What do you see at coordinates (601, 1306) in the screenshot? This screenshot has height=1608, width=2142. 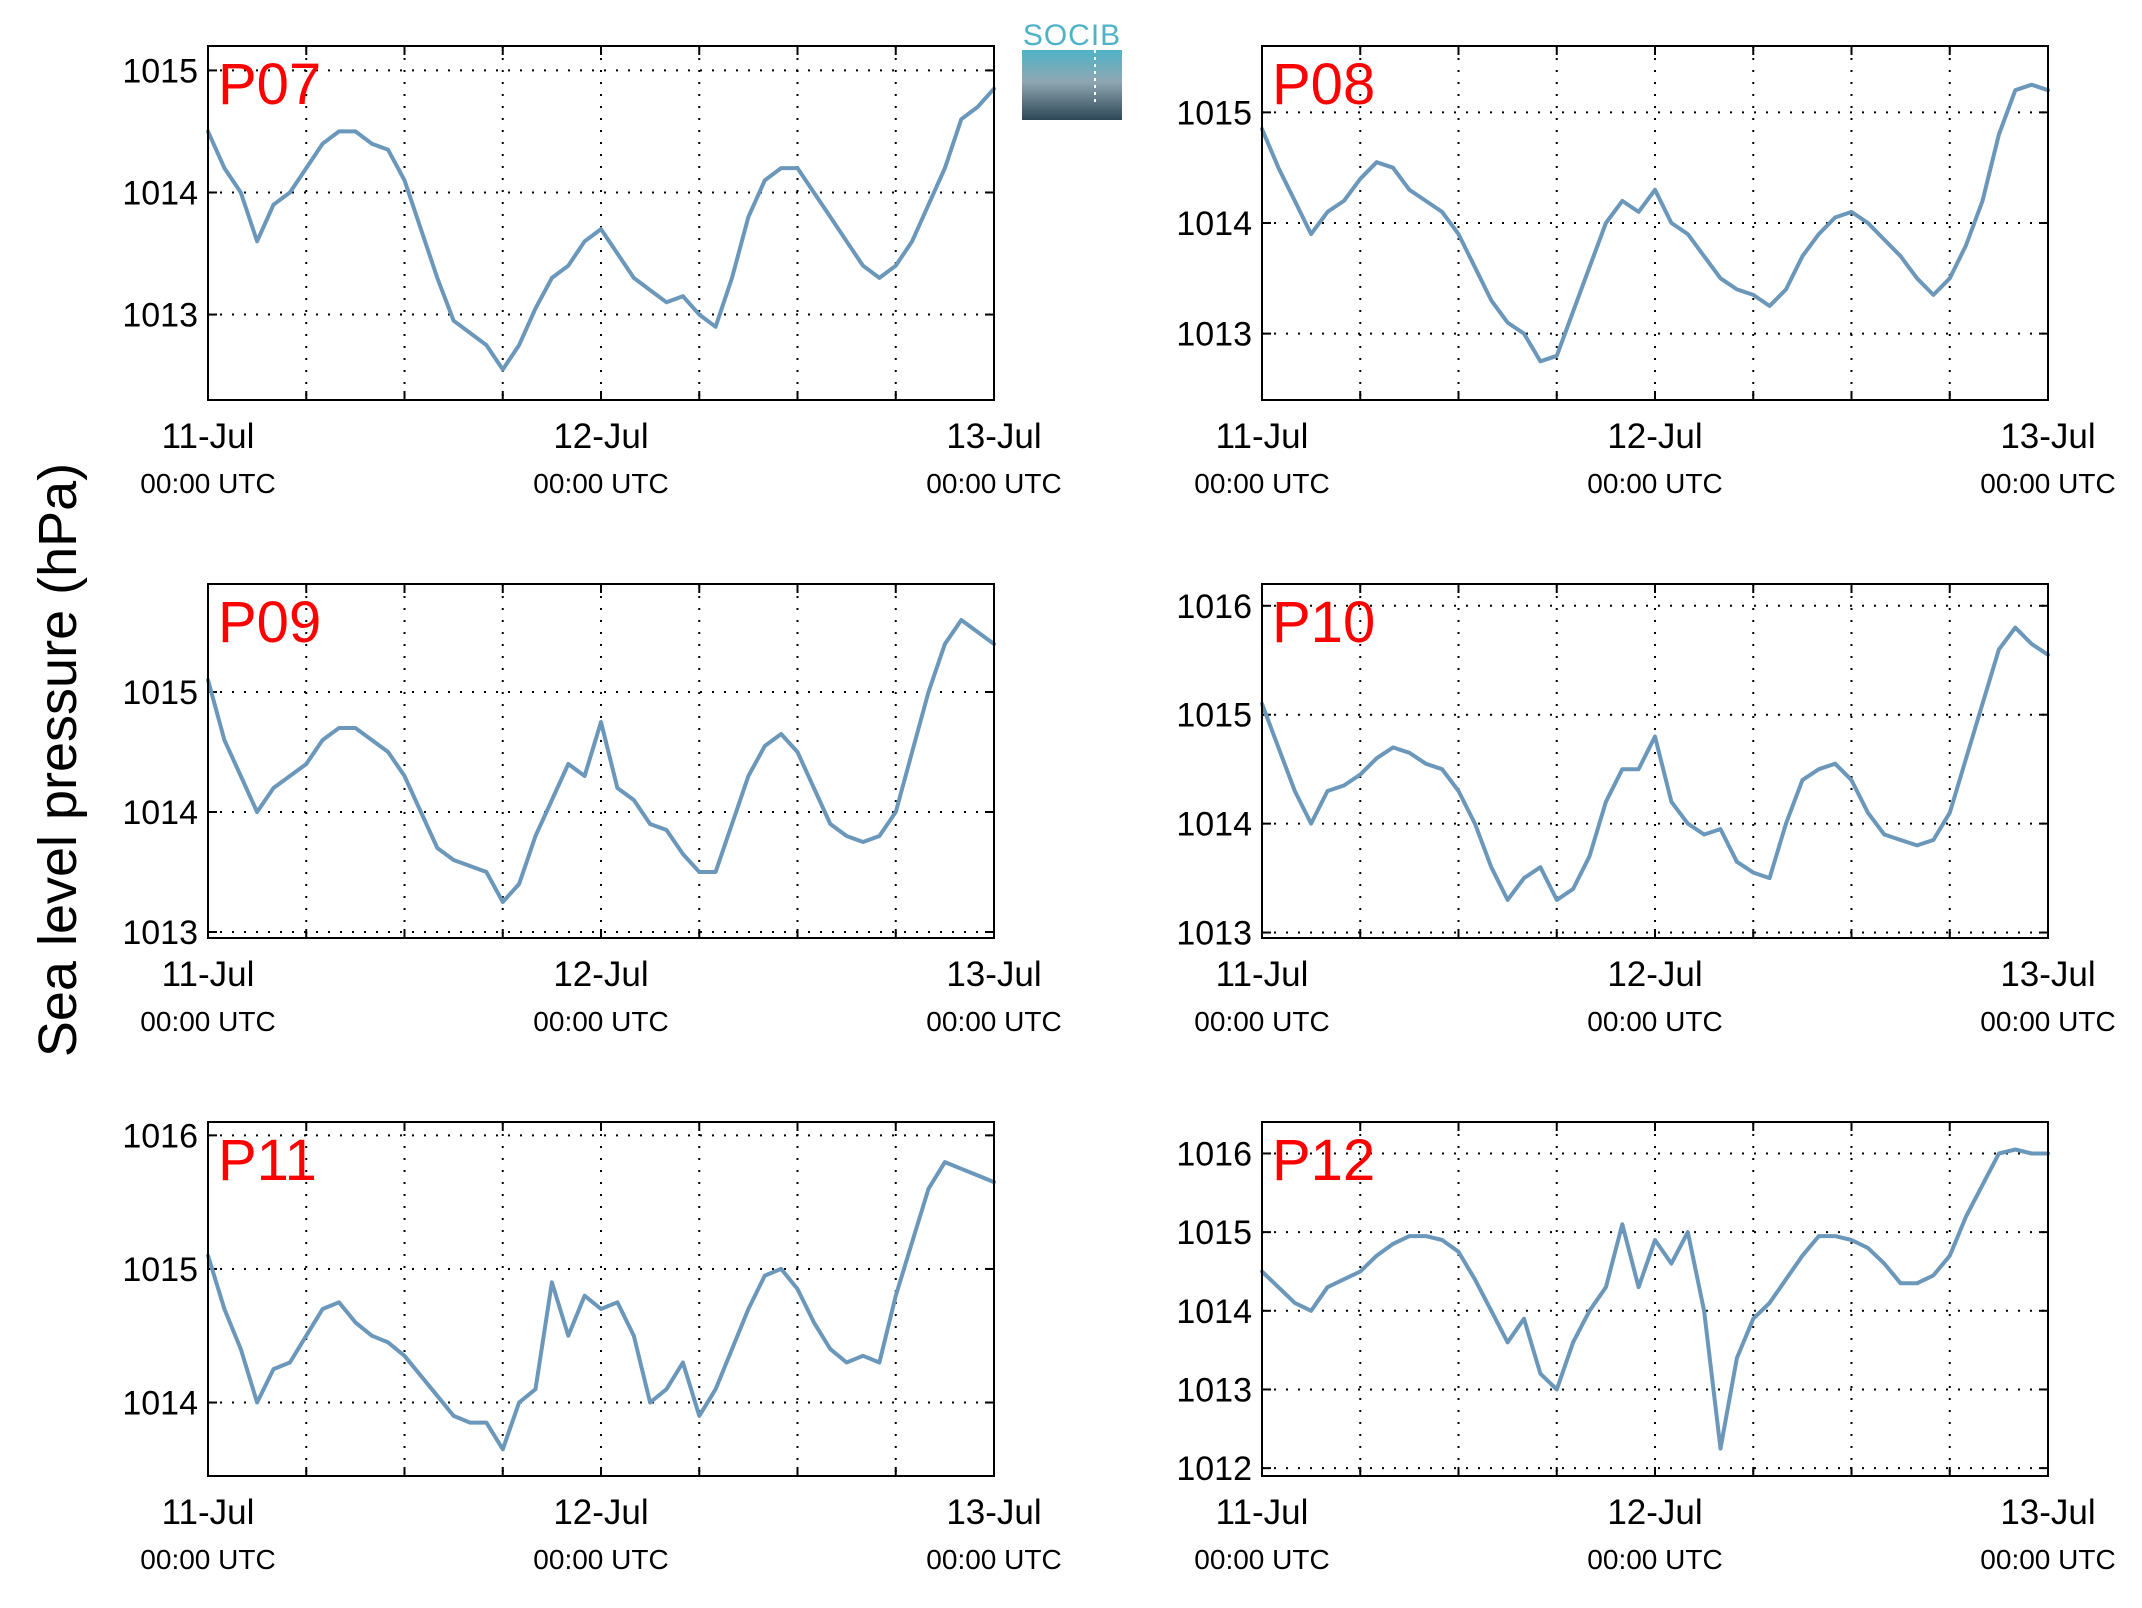 I see `series-line-p11` at bounding box center [601, 1306].